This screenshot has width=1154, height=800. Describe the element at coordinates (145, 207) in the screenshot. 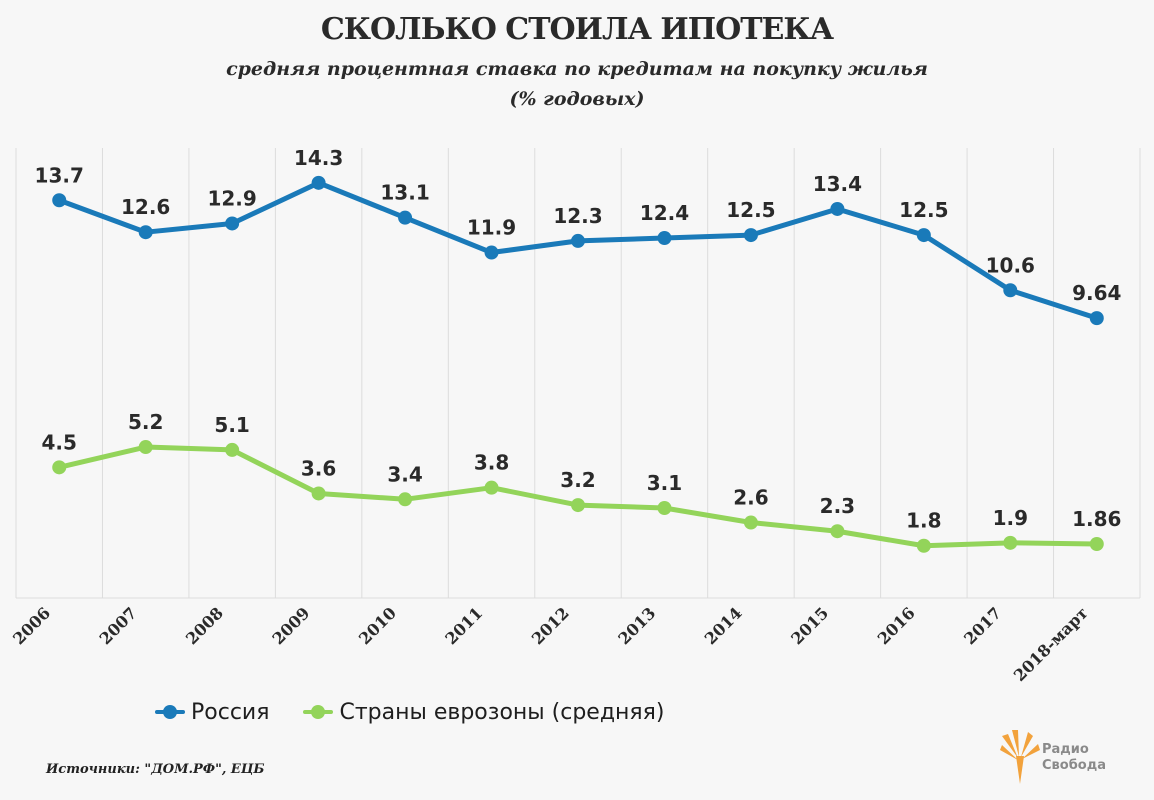

I see `data-label-russia: 12.6` at that location.